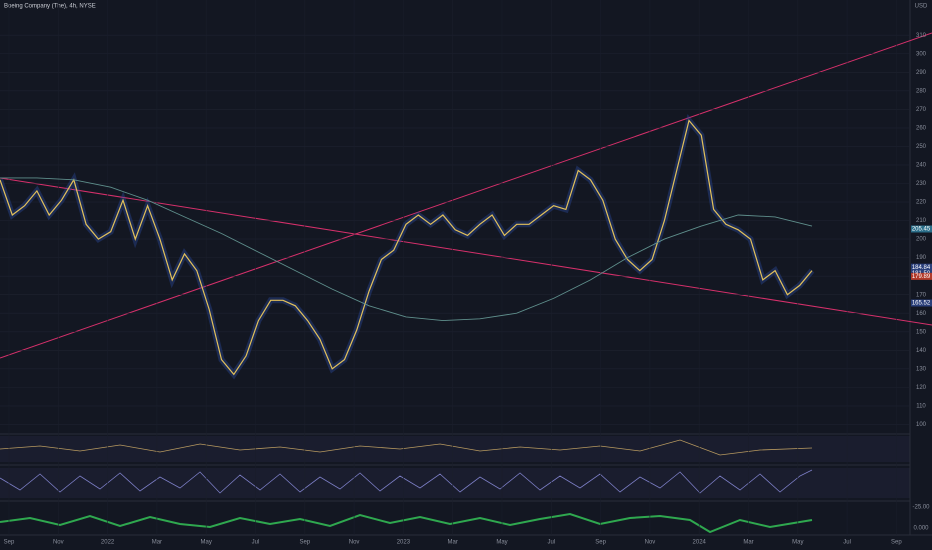  What do you see at coordinates (50, 7) in the screenshot?
I see `chart-title: Boeing Company (The), 4h, NYSE` at bounding box center [50, 7].